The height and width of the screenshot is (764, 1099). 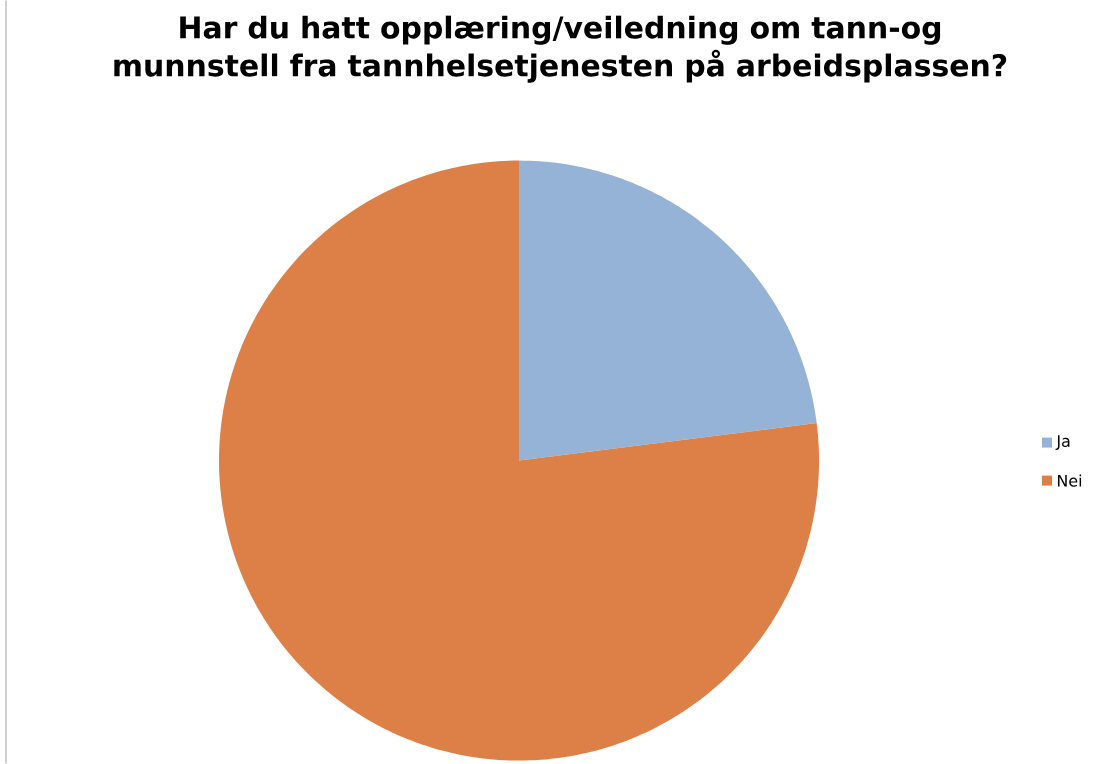 I want to click on legend-label: Nei, so click(x=1069, y=480).